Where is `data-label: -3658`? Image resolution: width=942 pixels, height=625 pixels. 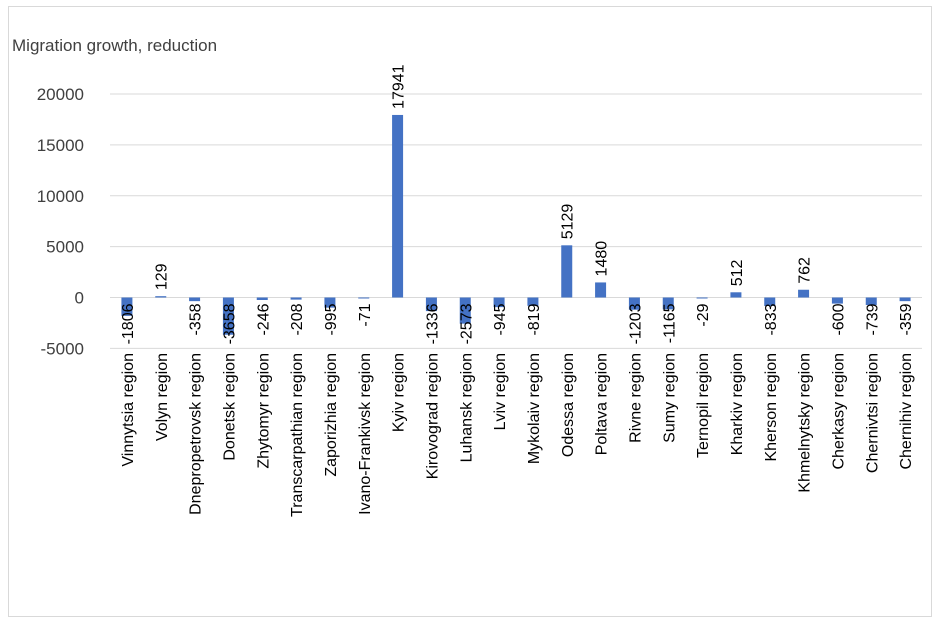
data-label: -3658 is located at coordinates (229, 323).